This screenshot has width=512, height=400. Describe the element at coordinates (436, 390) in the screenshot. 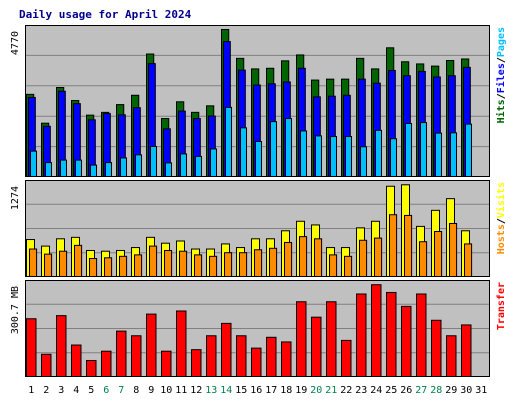

I see `x-tick-label: 28` at that location.